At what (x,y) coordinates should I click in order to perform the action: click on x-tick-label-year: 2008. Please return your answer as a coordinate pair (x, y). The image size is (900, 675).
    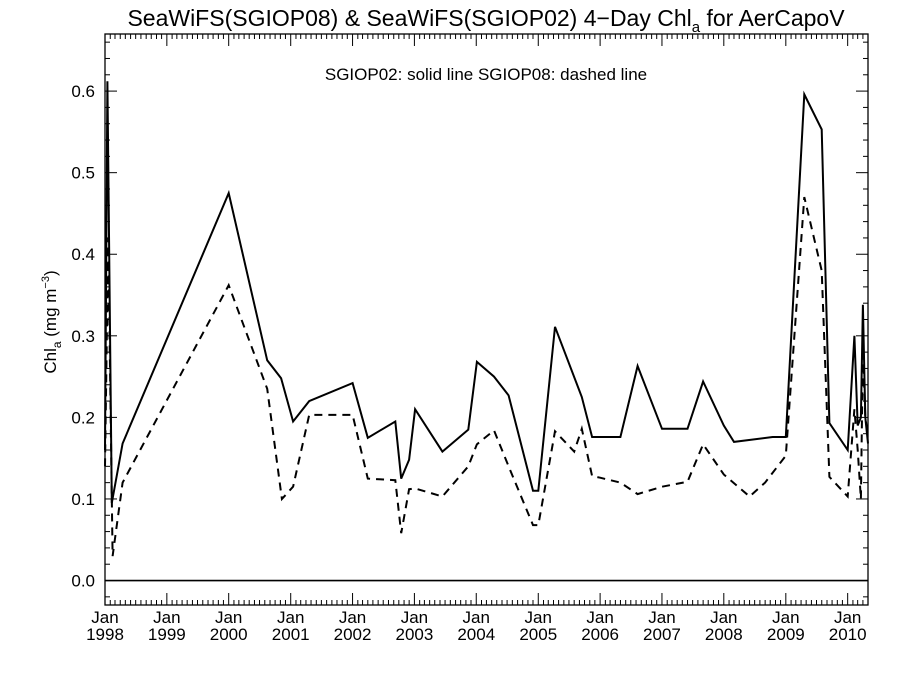
    Looking at the image, I should click on (724, 634).